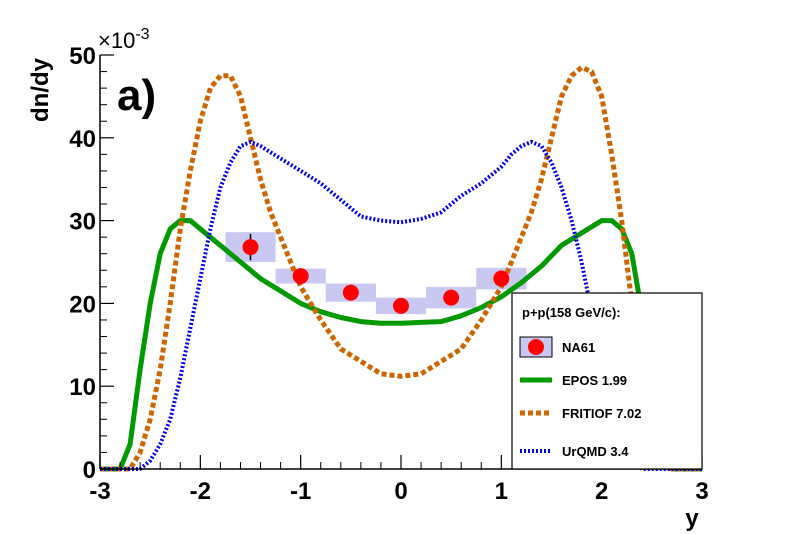 The height and width of the screenshot is (534, 788). Describe the element at coordinates (601, 413) in the screenshot. I see `legend-fritiof-label: FRITIOF 7.02` at that location.